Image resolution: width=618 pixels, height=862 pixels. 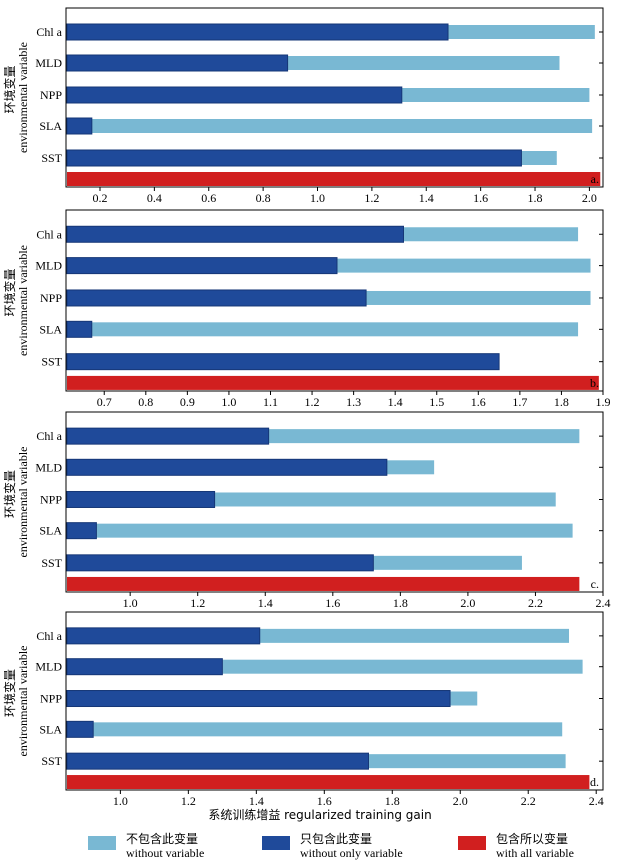 What do you see at coordinates (595, 584) in the screenshot?
I see `panel-label: c.` at bounding box center [595, 584].